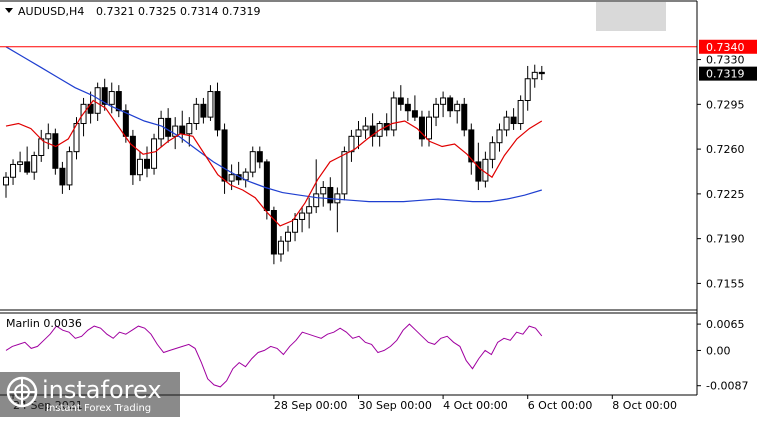 This screenshot has width=758, height=421. Describe the element at coordinates (44, 323) in the screenshot. I see `oscillator-header: Marlin 0.0036` at that location.